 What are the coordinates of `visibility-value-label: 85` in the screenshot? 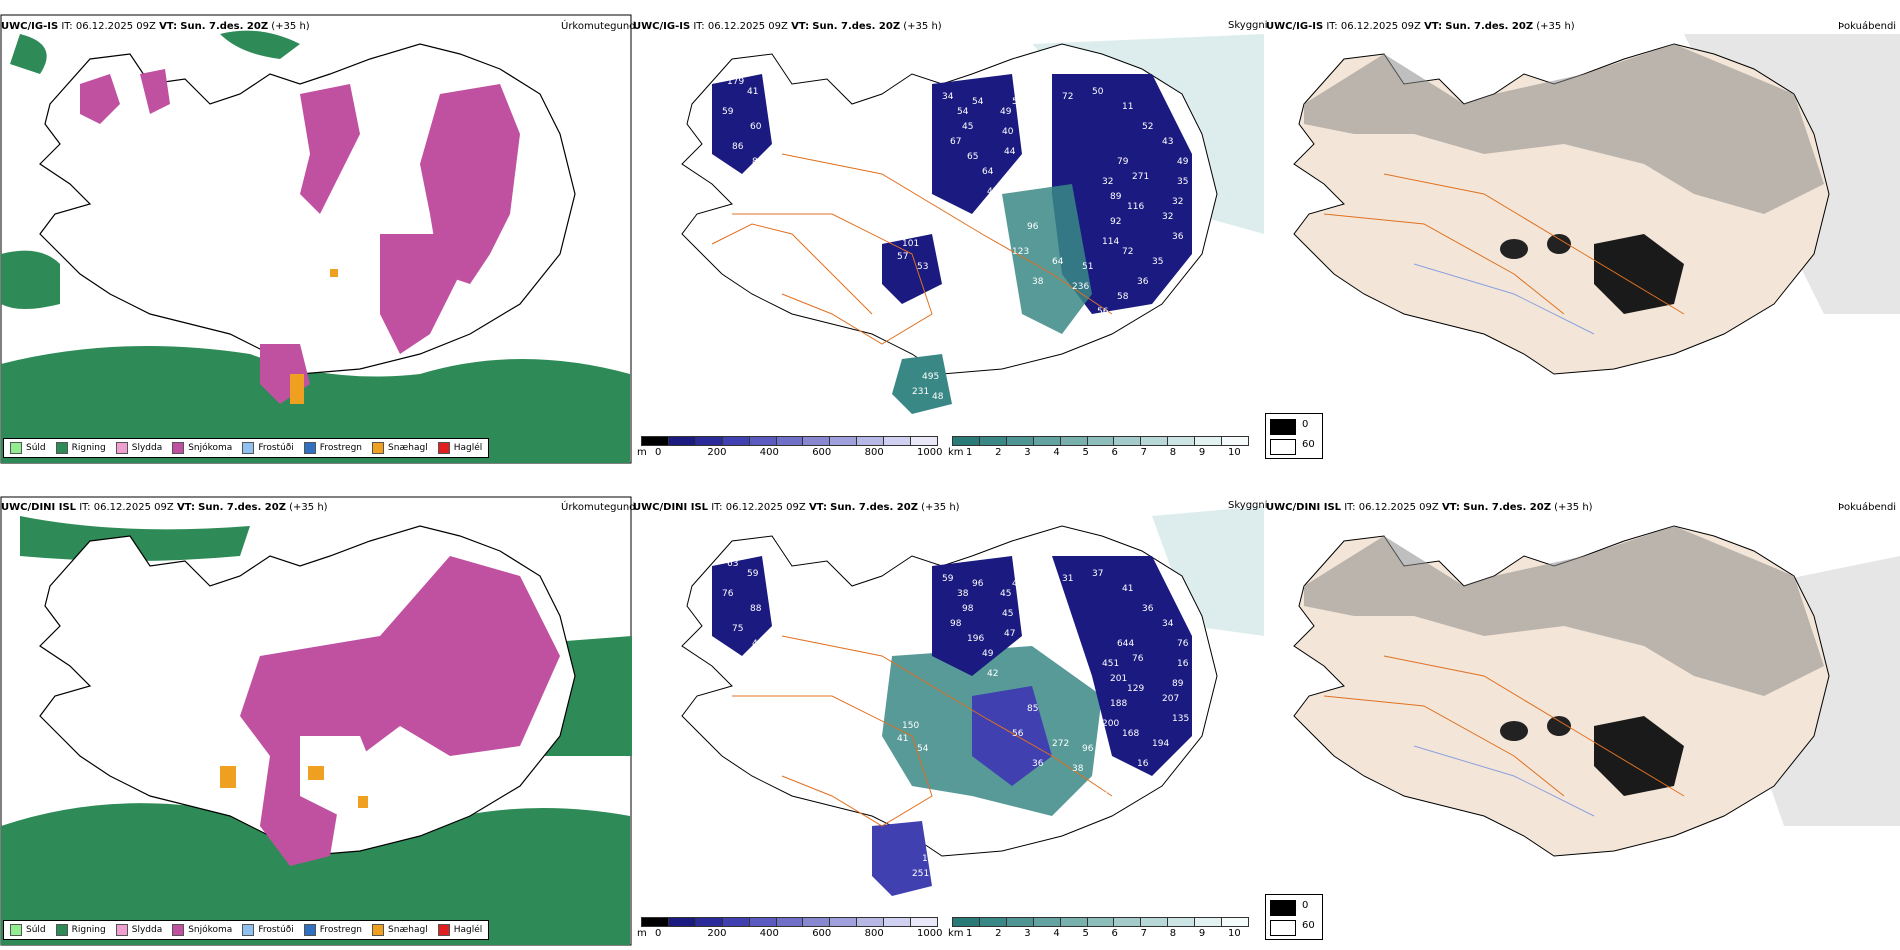 It's located at (1032, 709).